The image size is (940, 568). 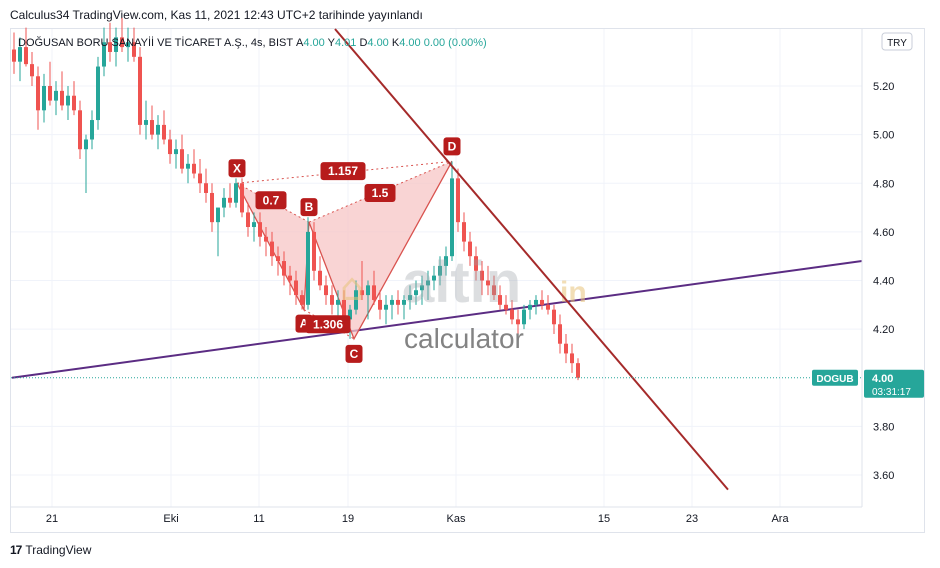 What do you see at coordinates (883, 136) in the screenshot?
I see `price-tick-label: 5.00` at bounding box center [883, 136].